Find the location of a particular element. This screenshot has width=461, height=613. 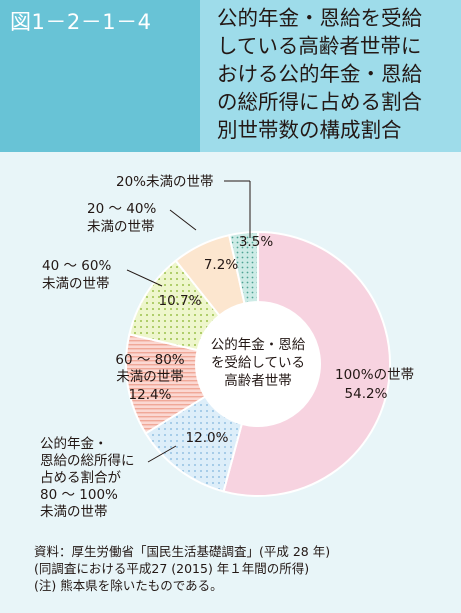

slice-value-label: 10.7% is located at coordinates (180, 301).